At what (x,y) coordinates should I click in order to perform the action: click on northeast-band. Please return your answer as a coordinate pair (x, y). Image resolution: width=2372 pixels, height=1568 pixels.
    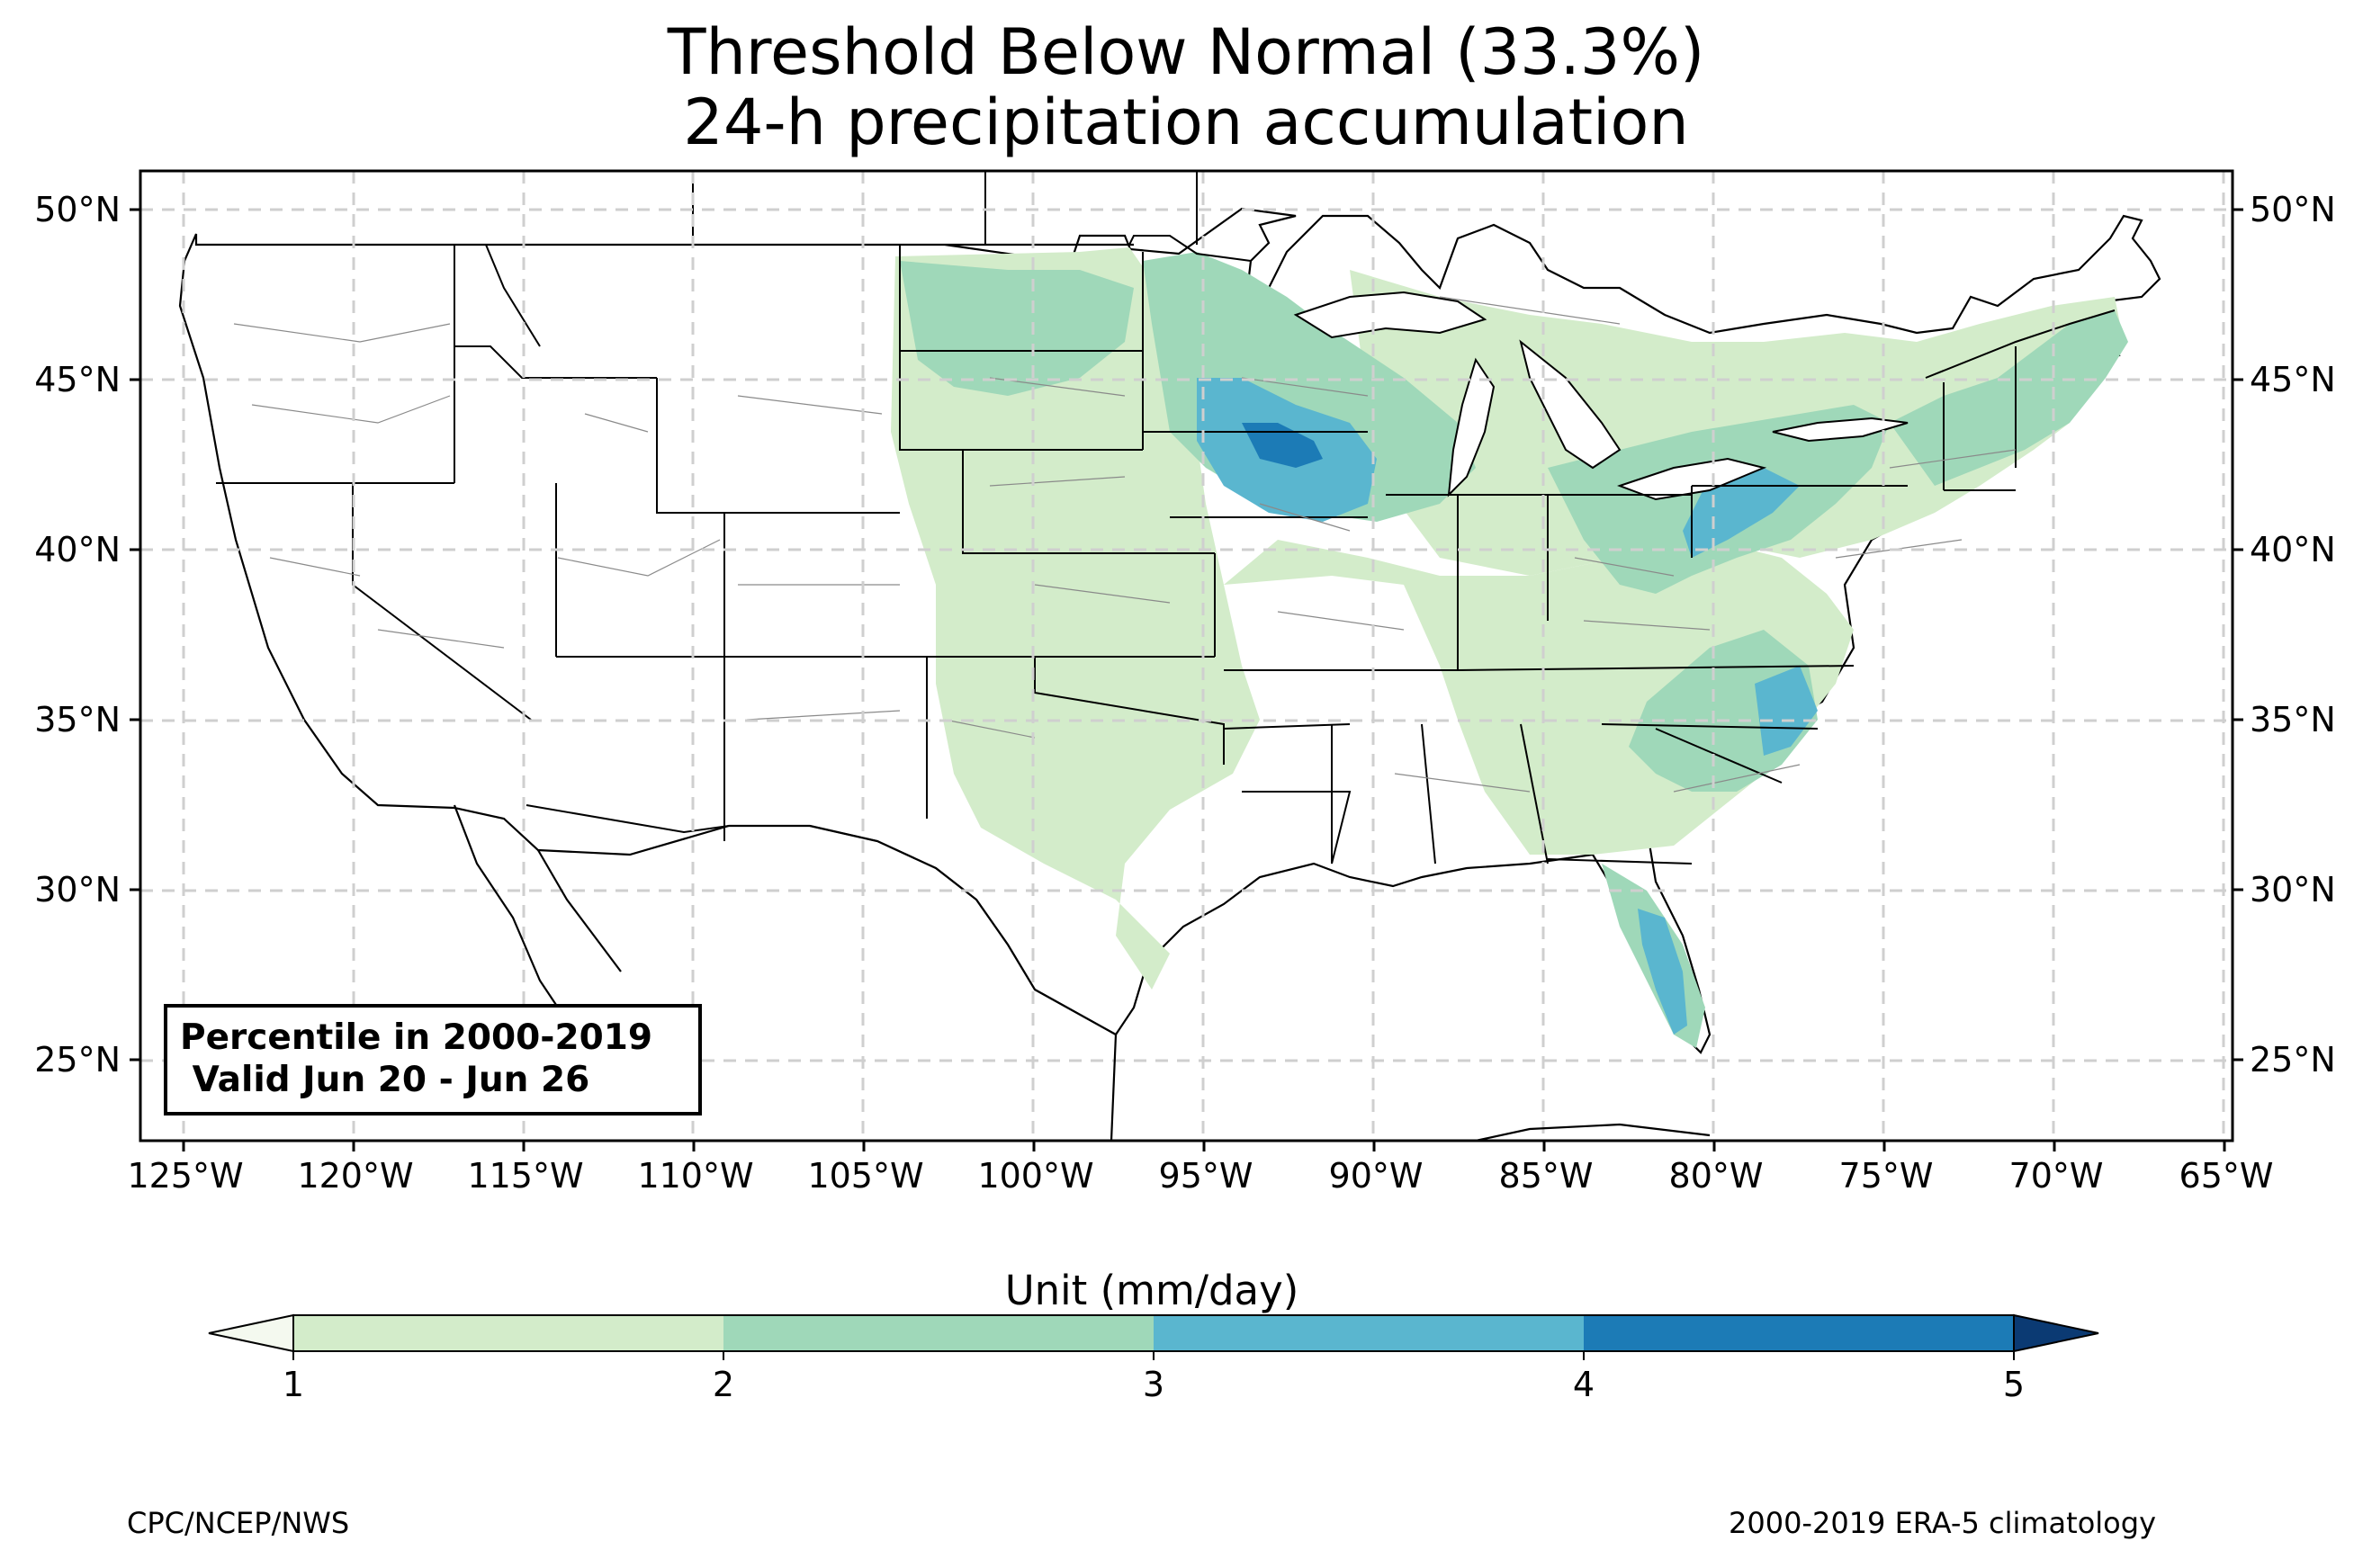
    Looking at the image, I should click on (2009, 398).